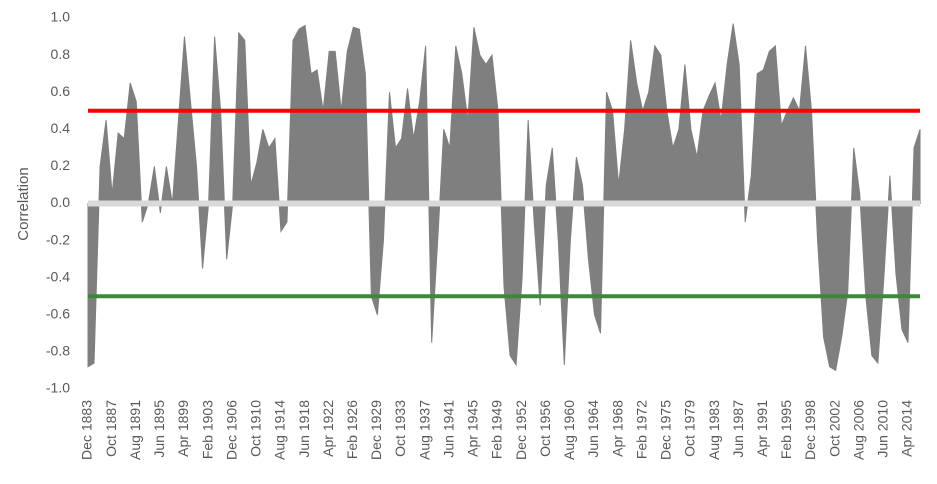  What do you see at coordinates (448, 429) in the screenshot?
I see `x-tick-label: Jun 1941` at bounding box center [448, 429].